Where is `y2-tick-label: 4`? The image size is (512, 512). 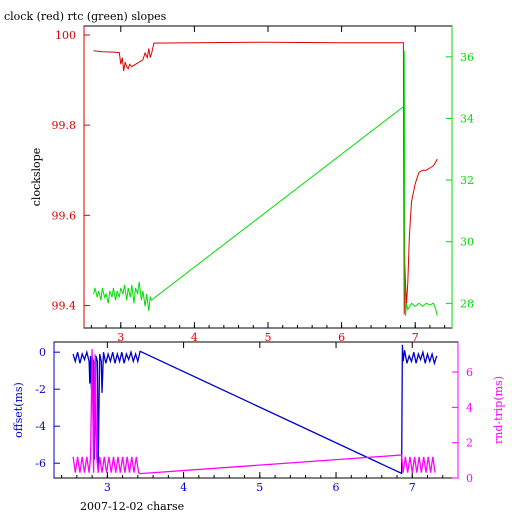
y2-tick-label: 4 is located at coordinates (469, 407).